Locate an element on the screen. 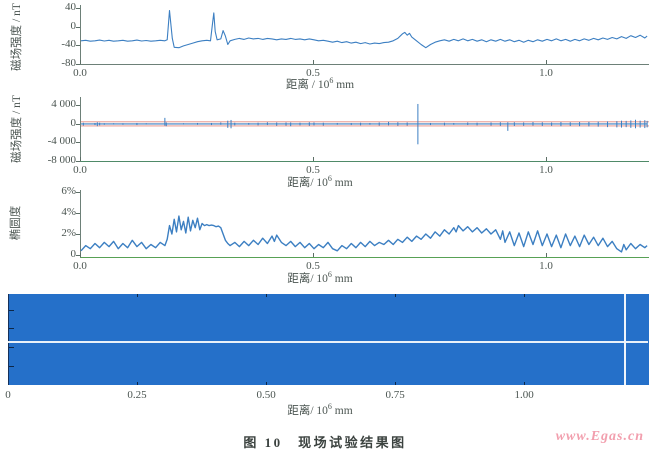 This screenshot has width=650, height=455. y-tick-label: 40 is located at coordinates (70, 7).